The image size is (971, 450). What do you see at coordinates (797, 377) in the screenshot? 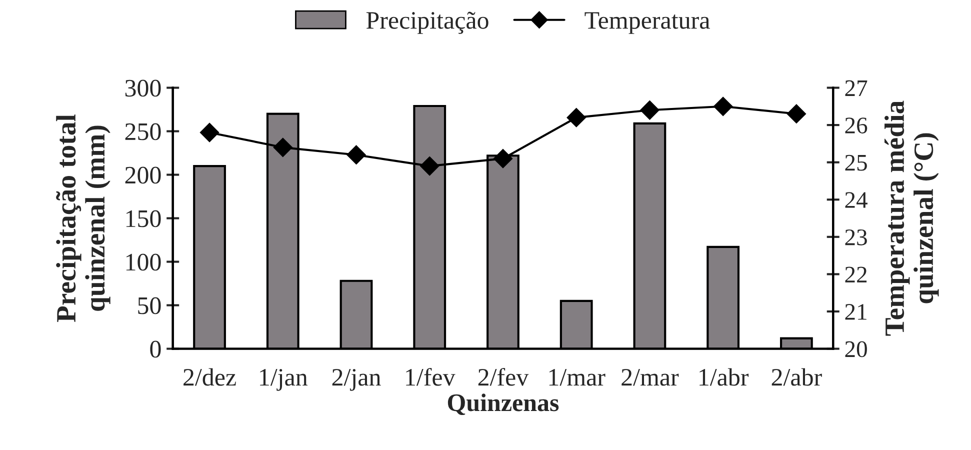
I see `x-tick-label: 2/abr` at bounding box center [797, 377].